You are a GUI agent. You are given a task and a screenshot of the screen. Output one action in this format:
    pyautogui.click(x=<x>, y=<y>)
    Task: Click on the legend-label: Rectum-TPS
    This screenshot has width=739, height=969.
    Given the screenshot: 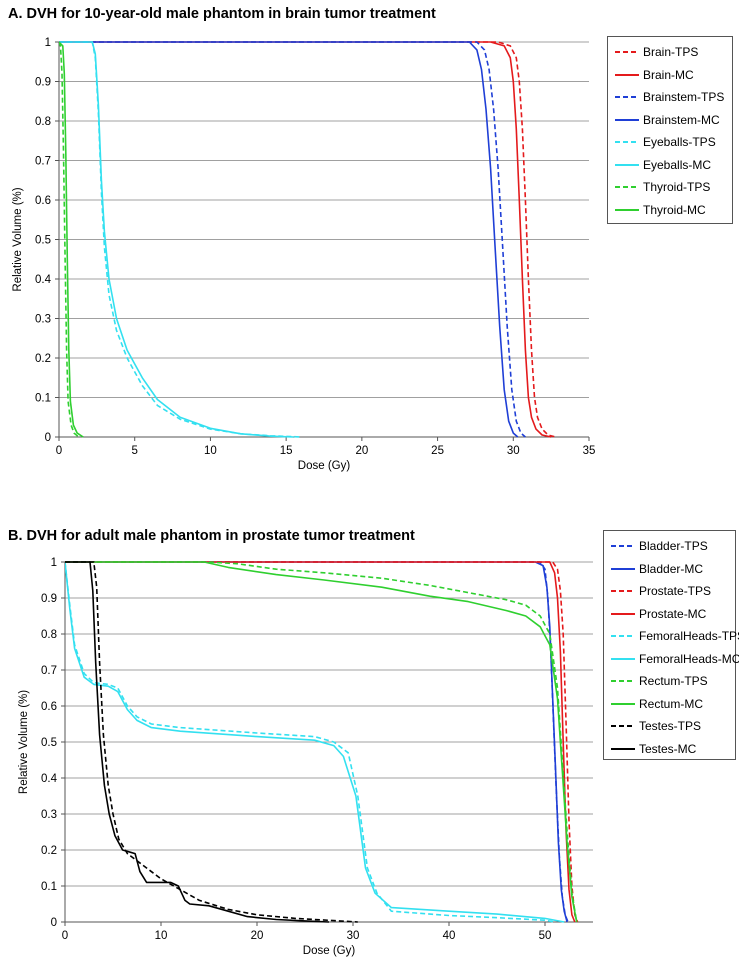 What is the action you would take?
    pyautogui.click(x=673, y=681)
    